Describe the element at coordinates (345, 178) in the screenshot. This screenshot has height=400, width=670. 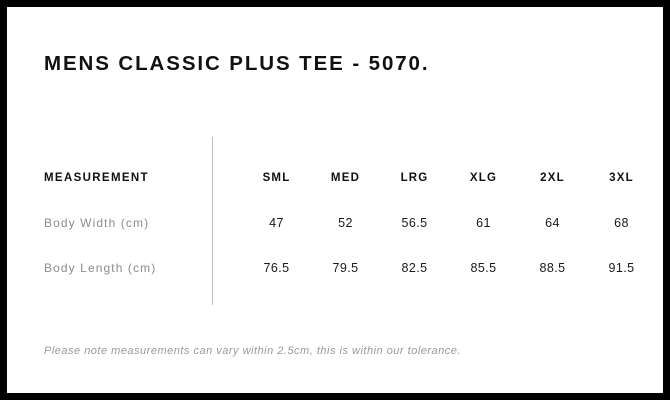
I see `column-header-med: MED` at that location.